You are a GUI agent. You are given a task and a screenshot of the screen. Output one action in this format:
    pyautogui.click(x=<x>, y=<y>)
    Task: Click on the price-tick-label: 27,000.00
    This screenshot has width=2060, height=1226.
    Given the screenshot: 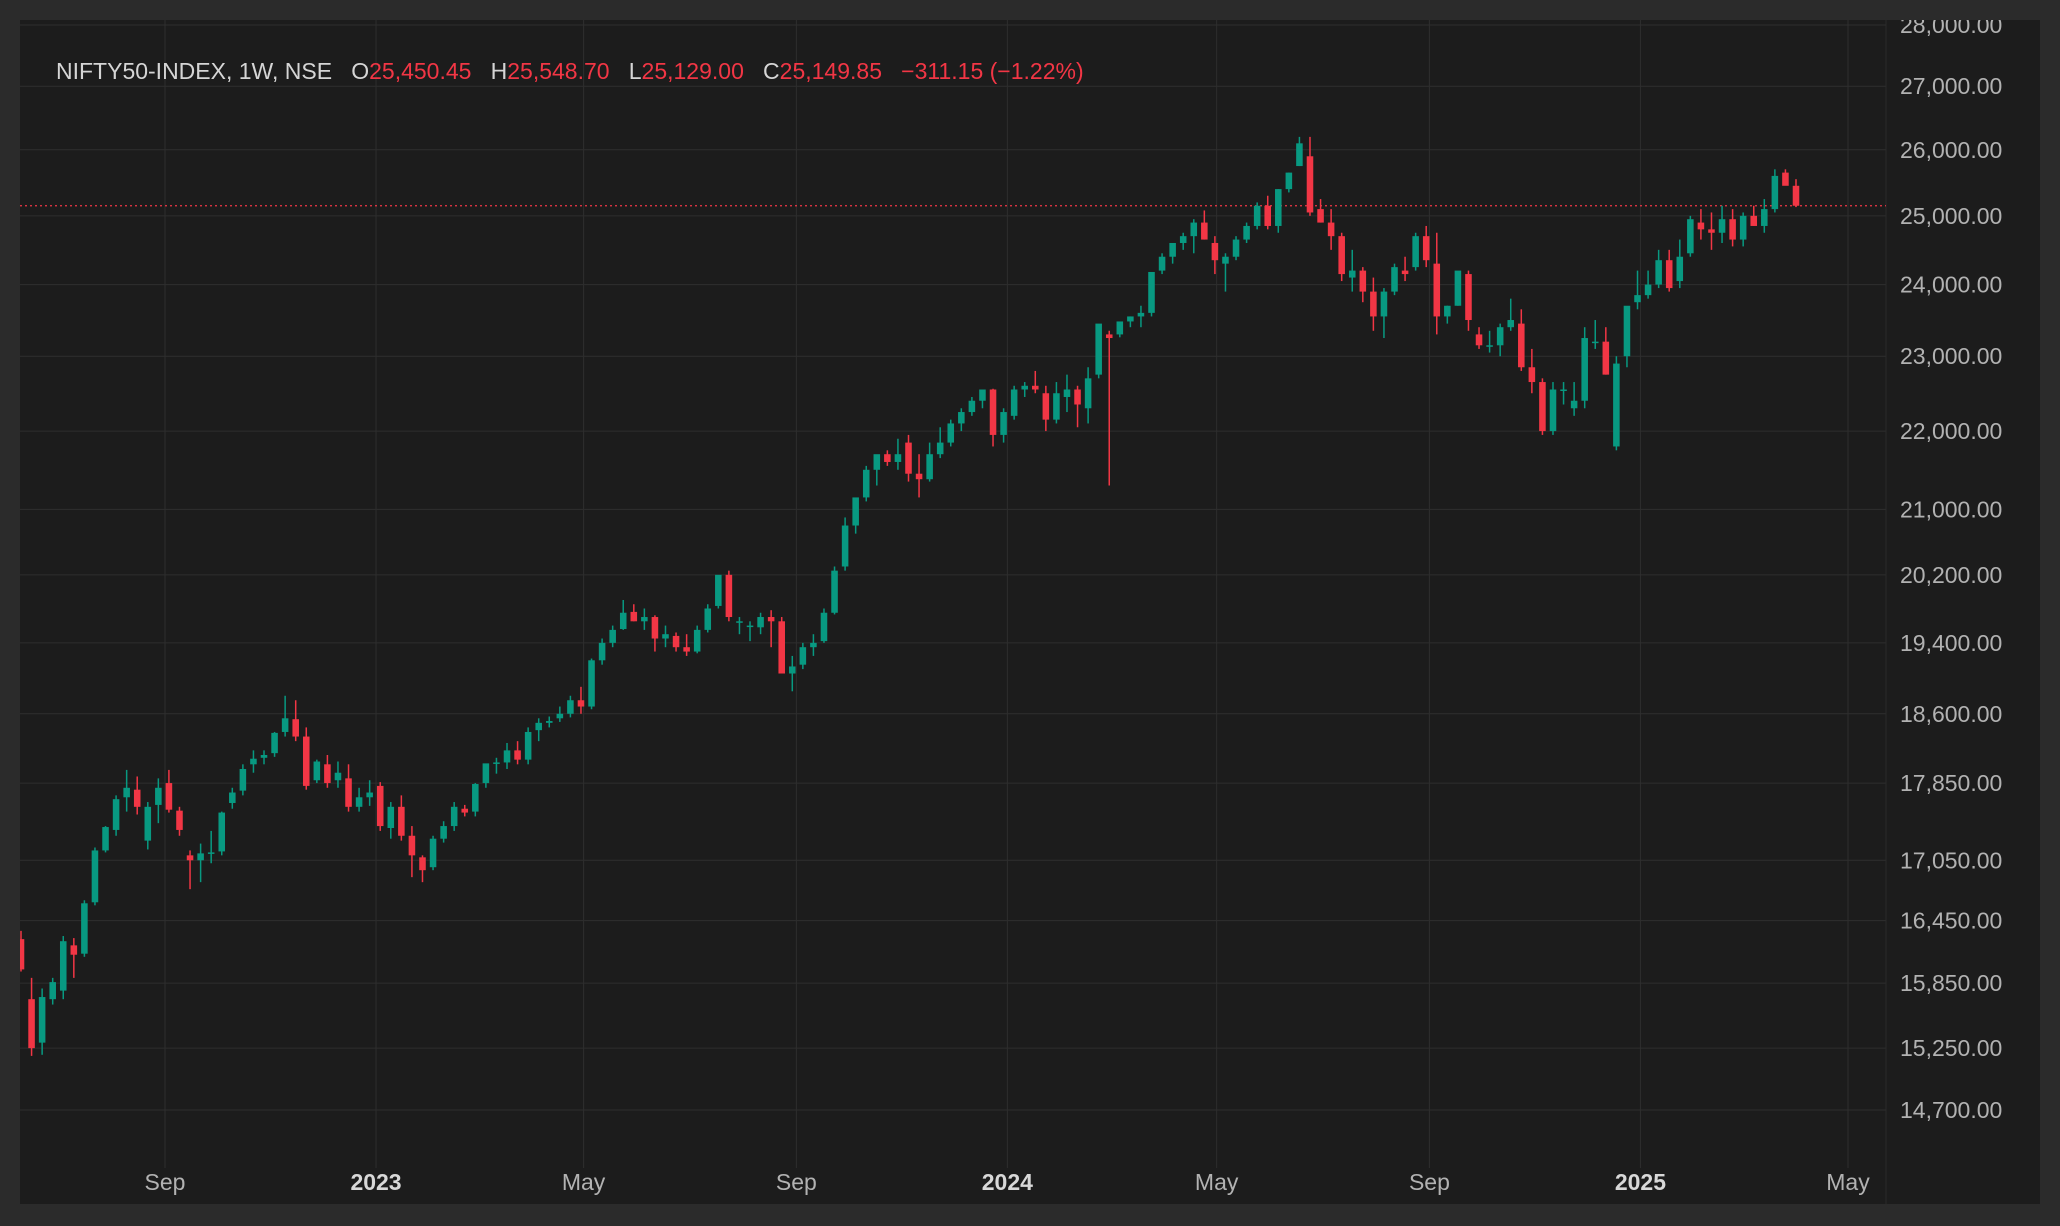 What is the action you would take?
    pyautogui.click(x=1951, y=86)
    